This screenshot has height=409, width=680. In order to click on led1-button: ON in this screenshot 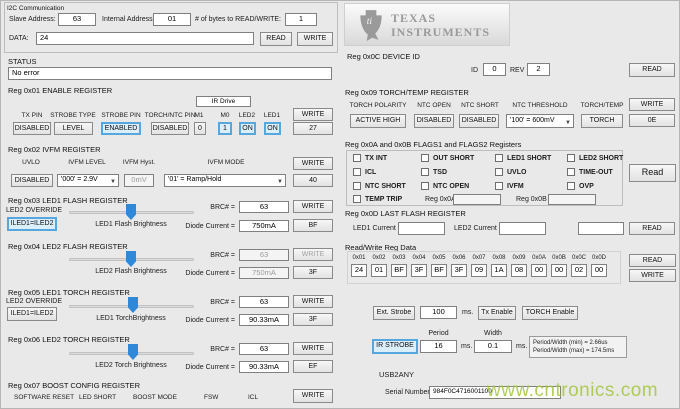, I will do `click(272, 128)`.